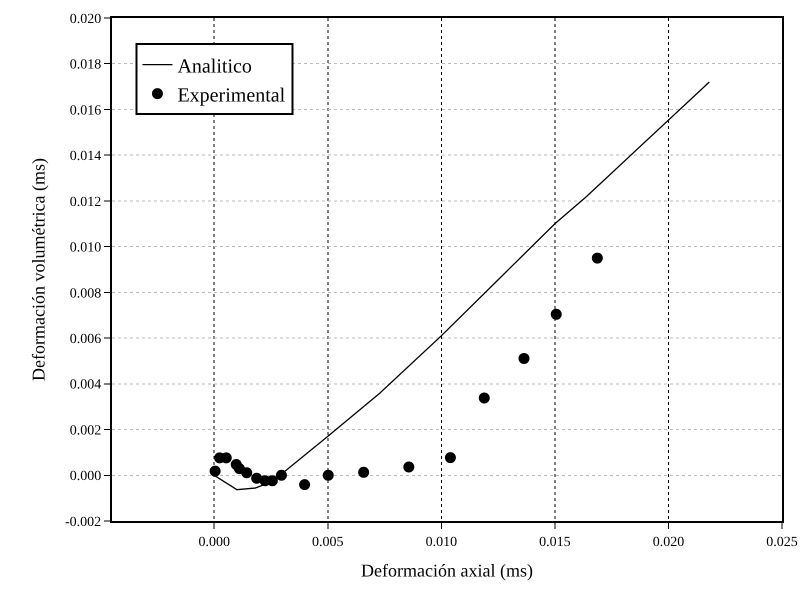  What do you see at coordinates (86, 156) in the screenshot?
I see `y-tick-label: 0.014` at bounding box center [86, 156].